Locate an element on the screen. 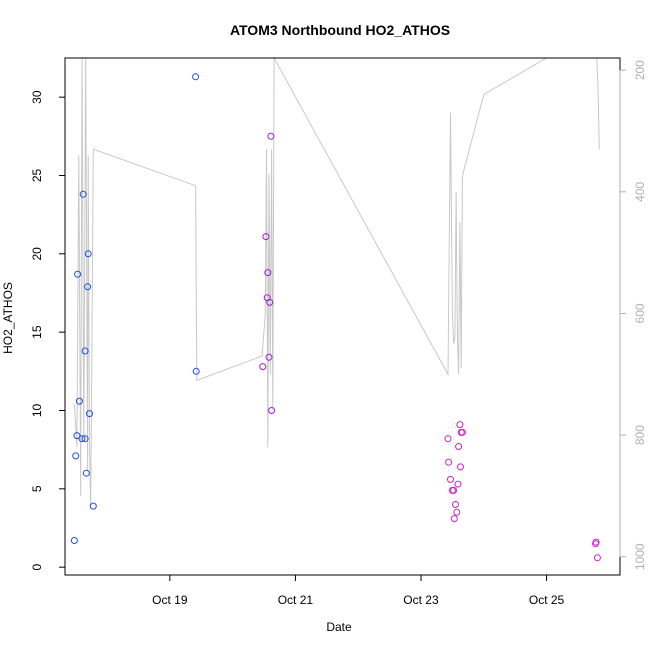 The image size is (650, 650). x-tick-label: Oct 21 is located at coordinates (296, 600).